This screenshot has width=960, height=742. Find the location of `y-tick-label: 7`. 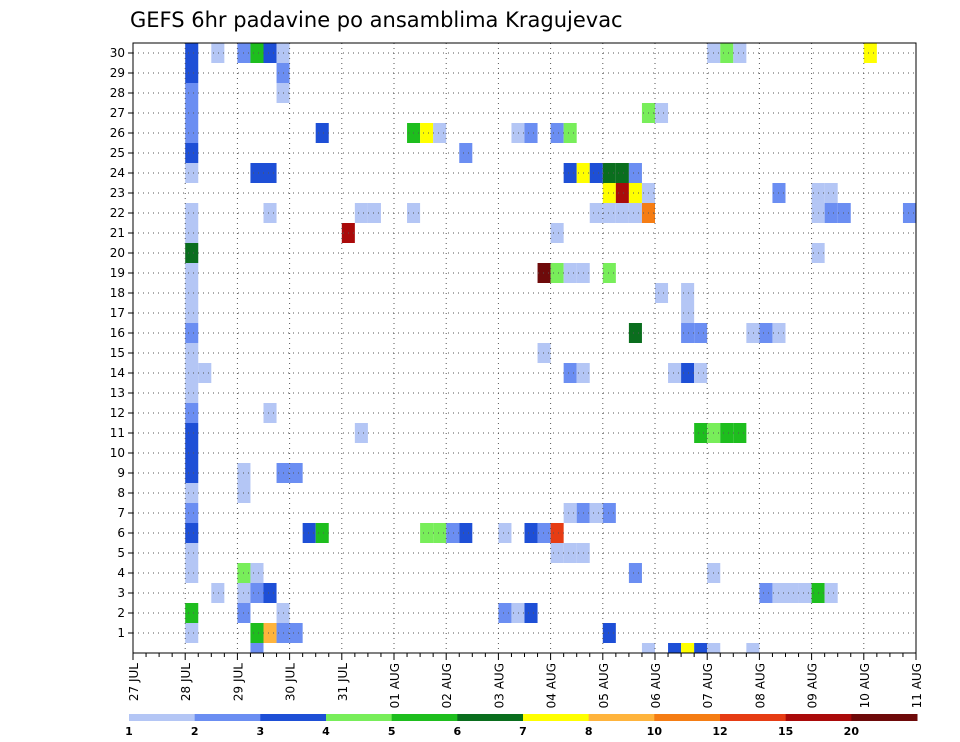

y-tick-label: 7 is located at coordinates (121, 513).